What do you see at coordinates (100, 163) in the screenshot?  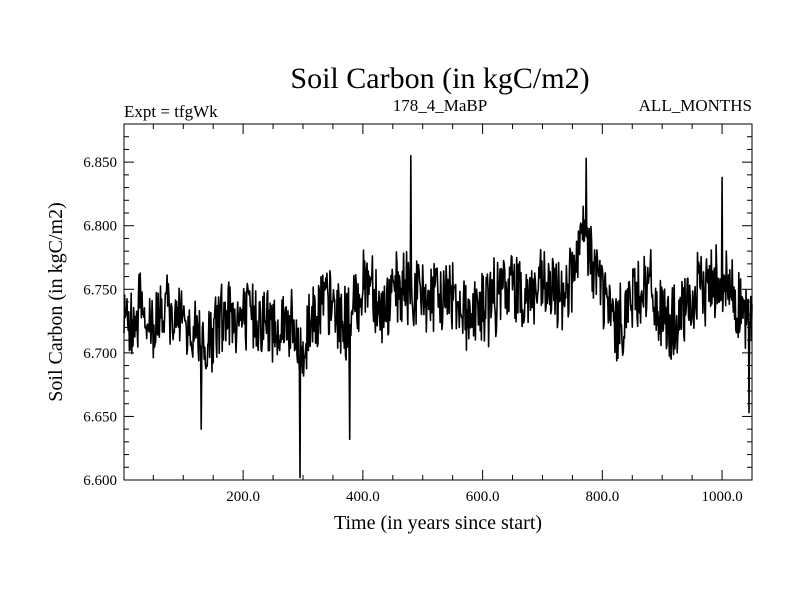 I see `y-tick-label: 6.850` at bounding box center [100, 163].